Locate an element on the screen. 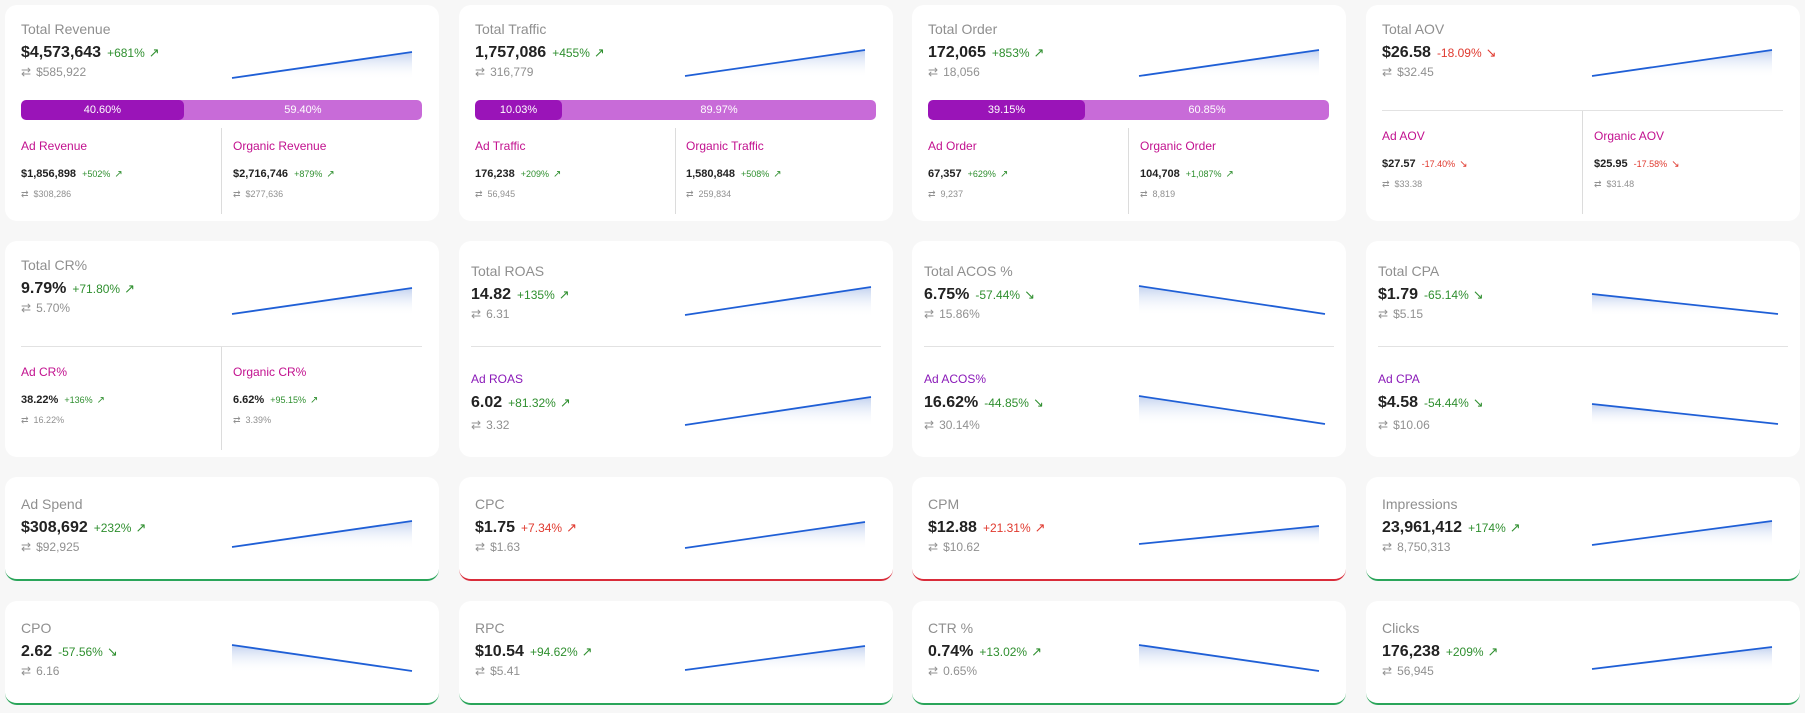 This screenshot has height=713, width=1805. ad-acos-section: Ad ACOS% 16.62% -44.85% ↘ ⇄ 30.14% is located at coordinates (984, 402).